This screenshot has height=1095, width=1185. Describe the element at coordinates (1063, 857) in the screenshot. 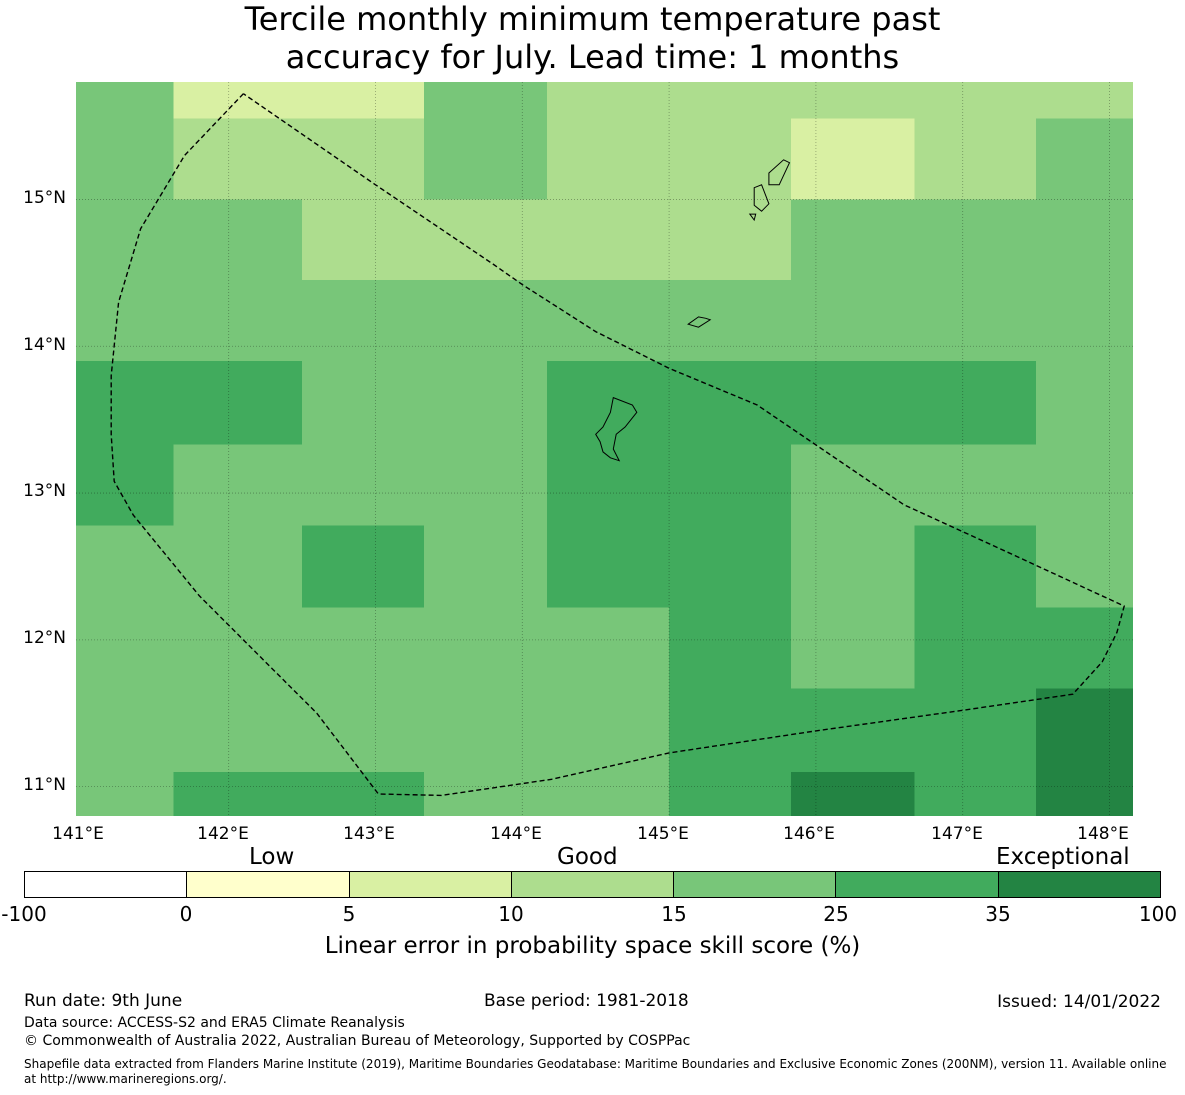

I see `category-exceptional: Exceptional` at that location.